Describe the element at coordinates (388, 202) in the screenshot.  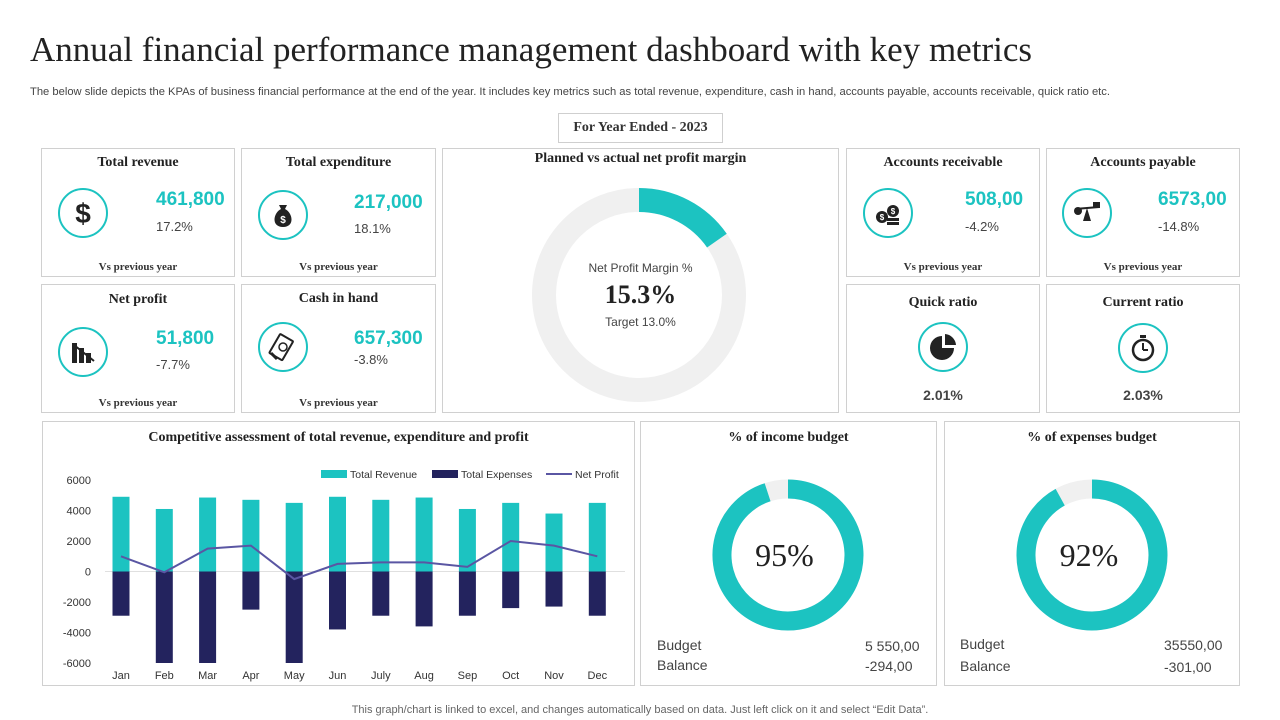
I see `kpi-value: 217,000` at that location.